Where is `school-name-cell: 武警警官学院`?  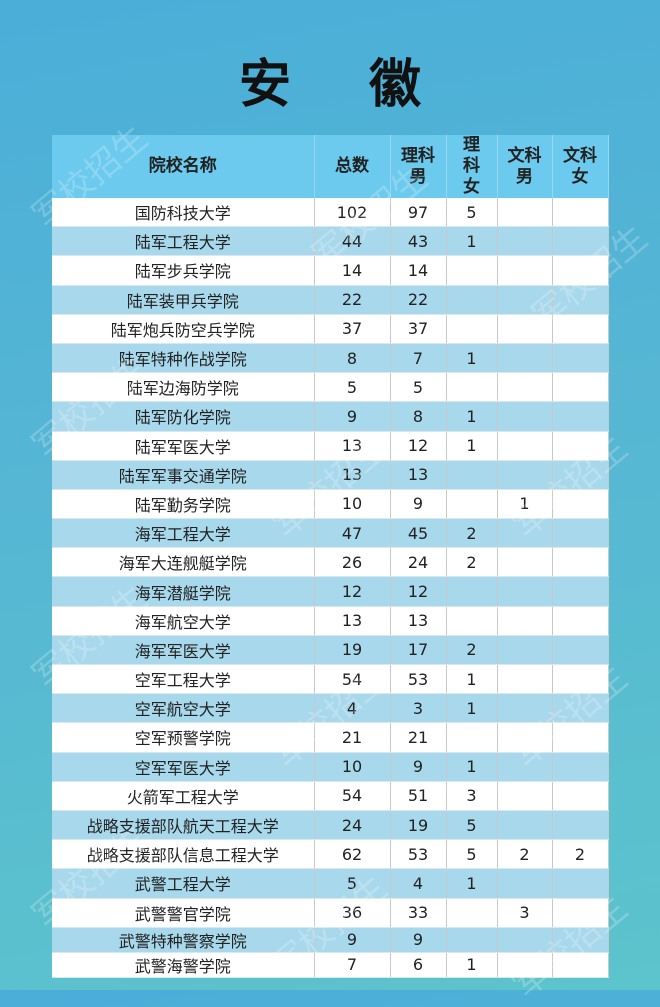 school-name-cell: 武警警官学院 is located at coordinates (183, 913).